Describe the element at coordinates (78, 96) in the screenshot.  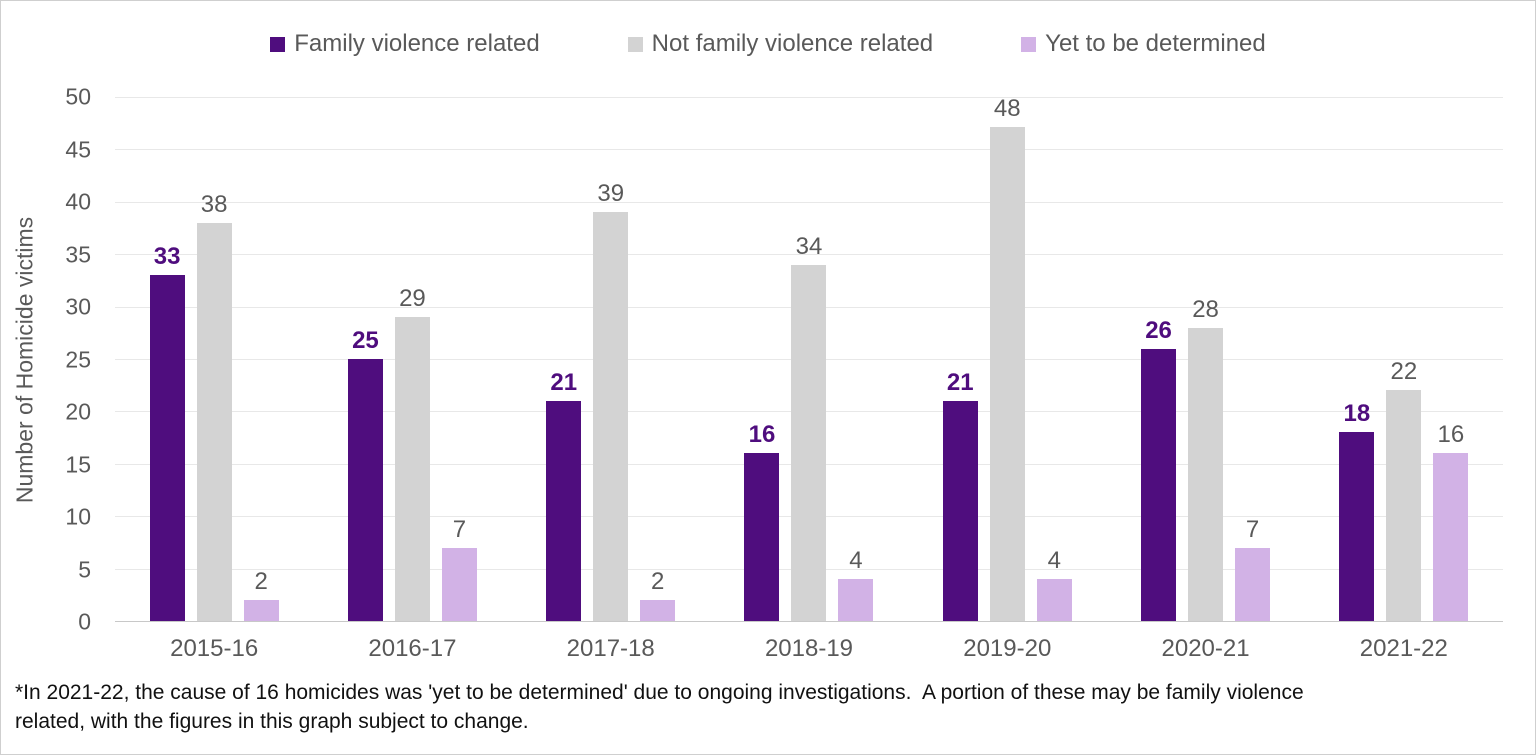
I see `y-tick-label: 50` at that location.